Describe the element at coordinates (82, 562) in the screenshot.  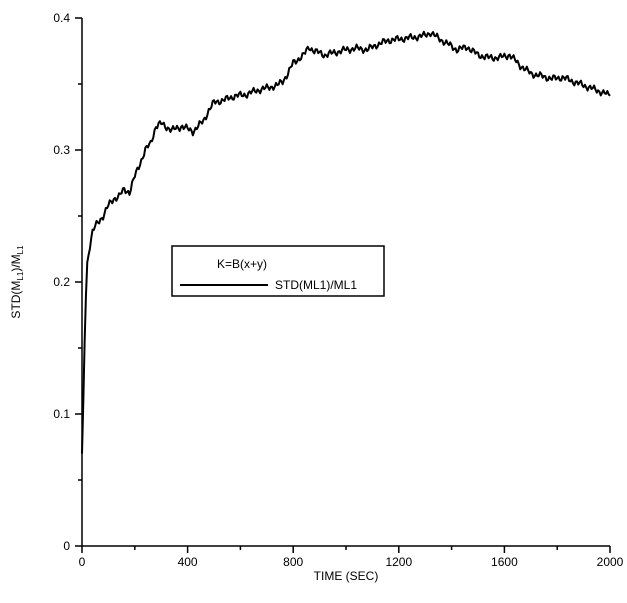
I see `x-tick-label: 0` at that location.